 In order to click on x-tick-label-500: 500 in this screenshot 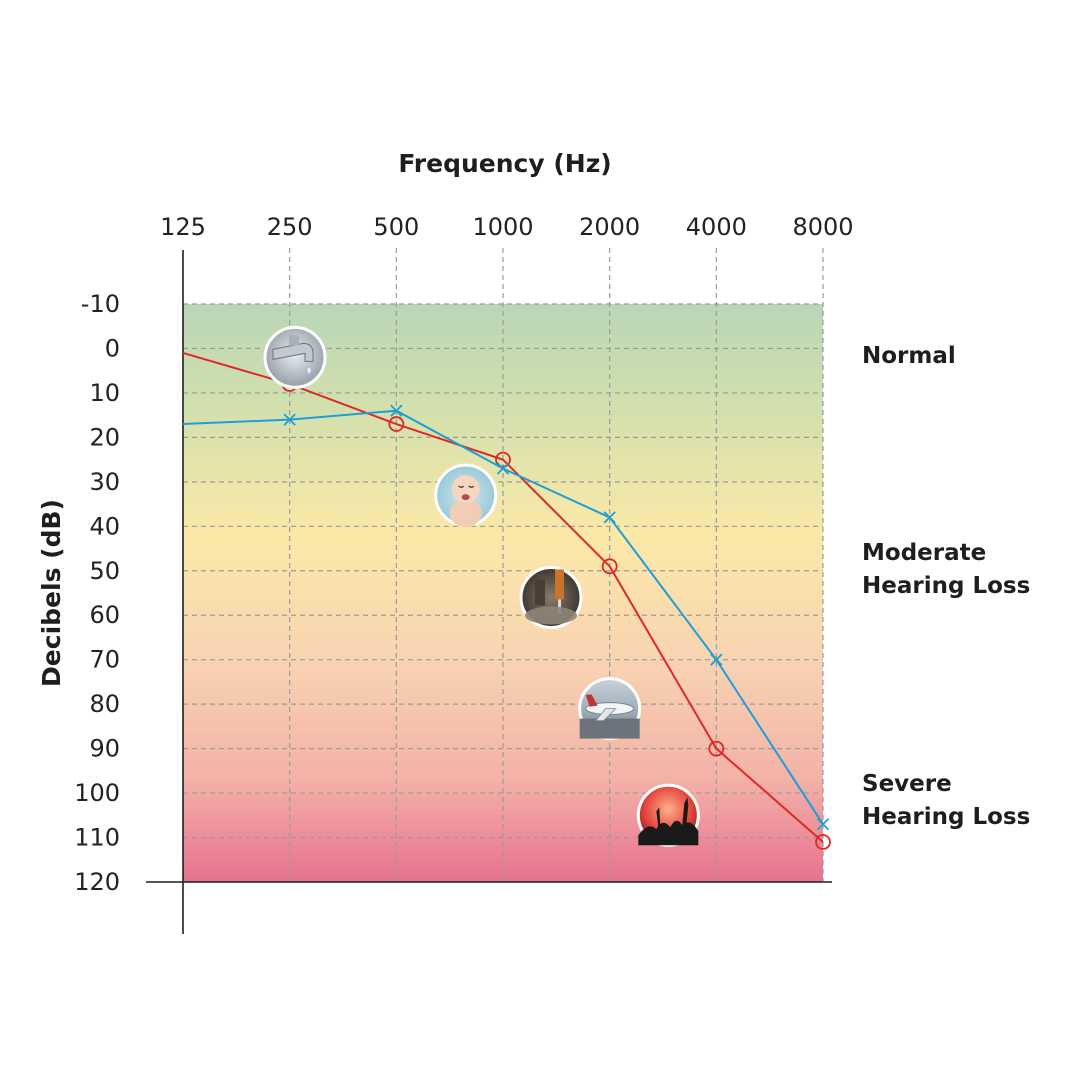, I will do `click(396, 227)`.